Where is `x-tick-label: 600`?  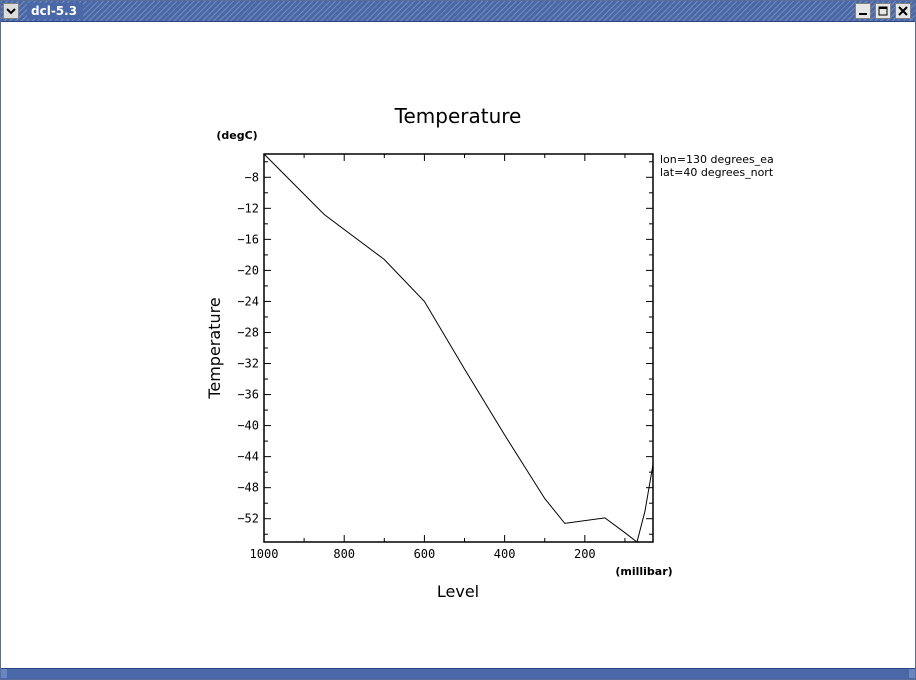 x-tick-label: 600 is located at coordinates (425, 554).